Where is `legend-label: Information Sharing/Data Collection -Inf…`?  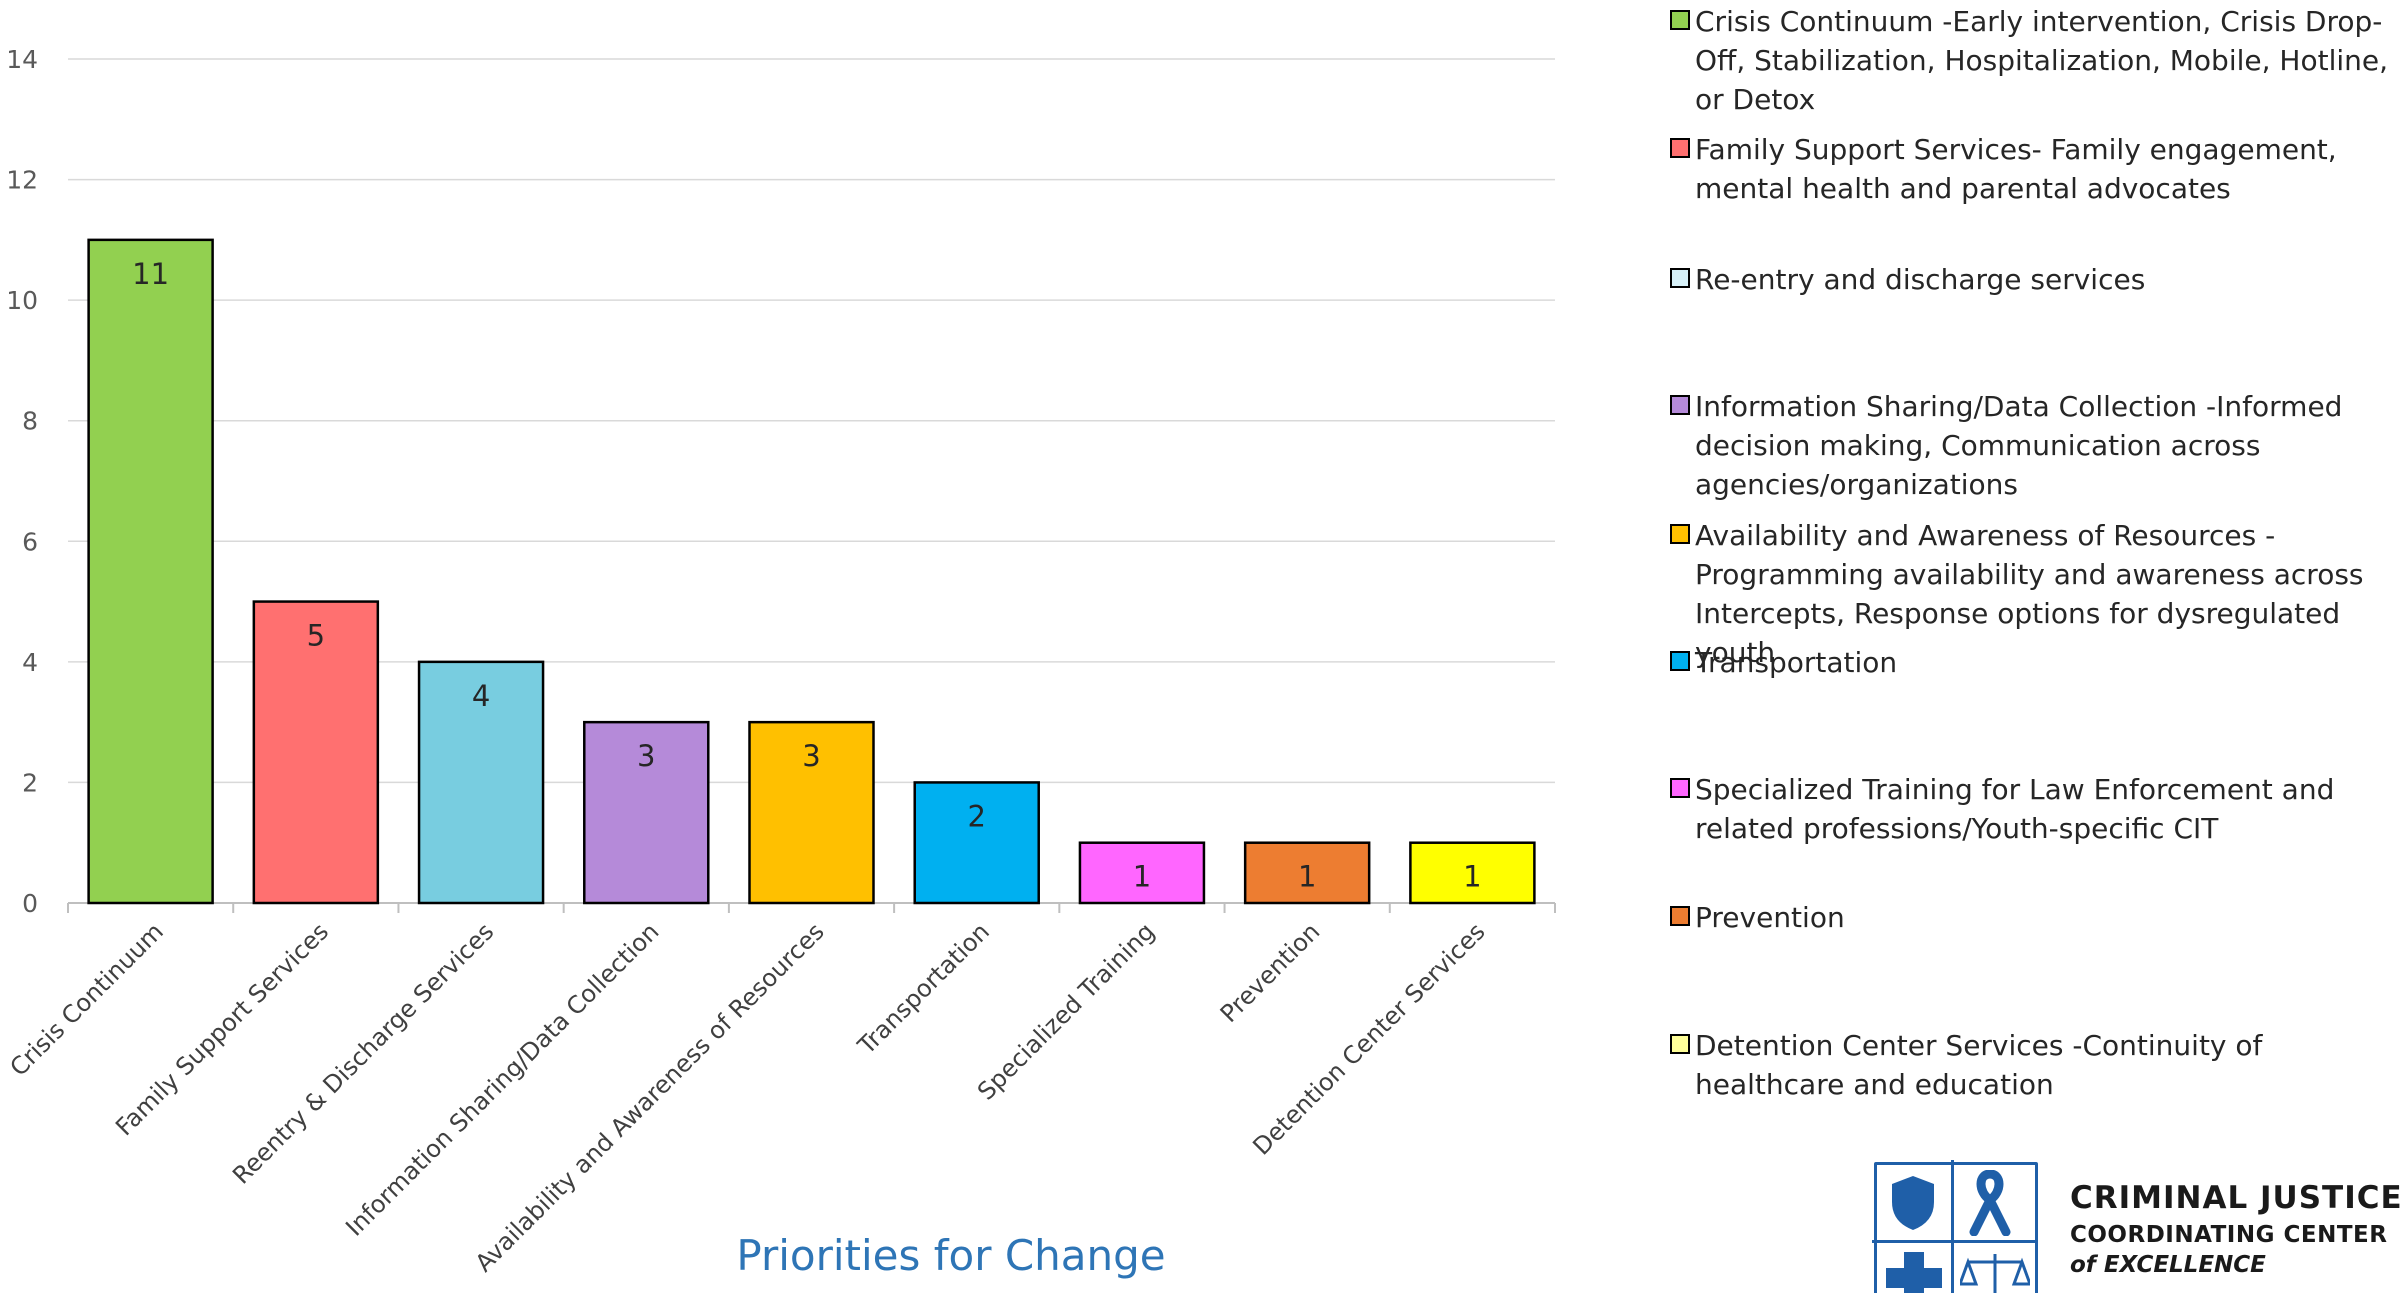 legend-label: Information Sharing/Data Collection -Inf… is located at coordinates (2019, 445).